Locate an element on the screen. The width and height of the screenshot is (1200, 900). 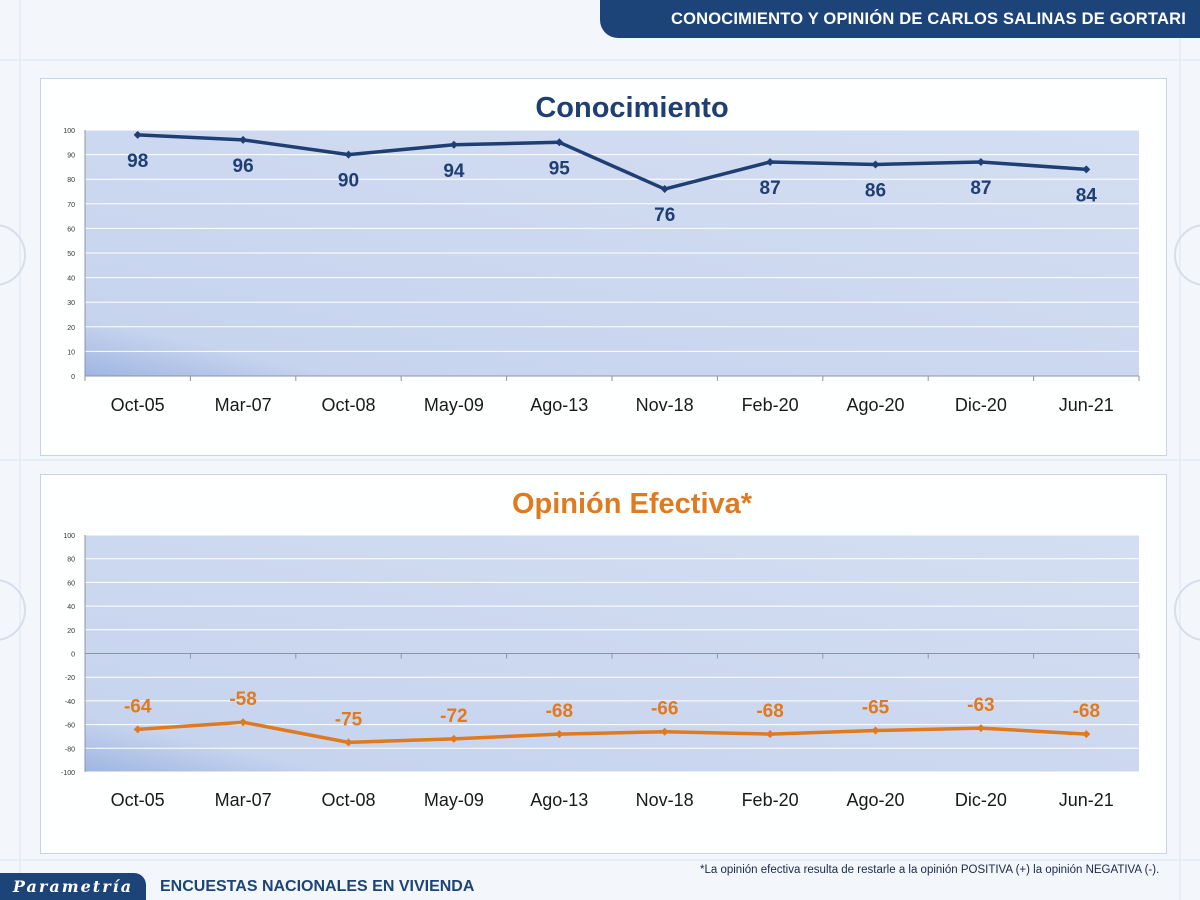
data-label: -72 is located at coordinates (453, 716).